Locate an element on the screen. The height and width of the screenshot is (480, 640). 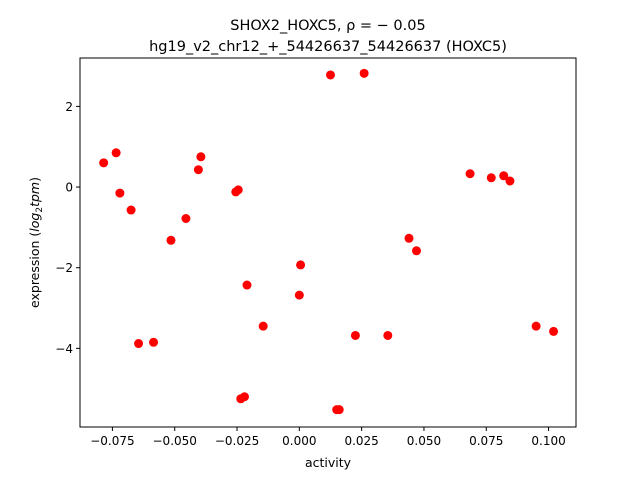
y-tick-label: −2 is located at coordinates (64, 268).